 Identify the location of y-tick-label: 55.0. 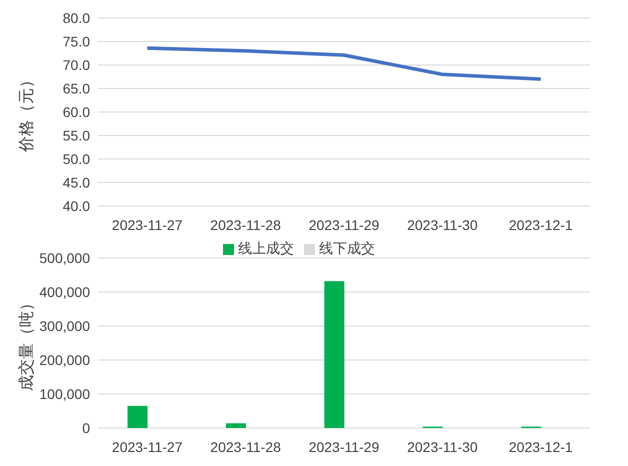
(76, 135).